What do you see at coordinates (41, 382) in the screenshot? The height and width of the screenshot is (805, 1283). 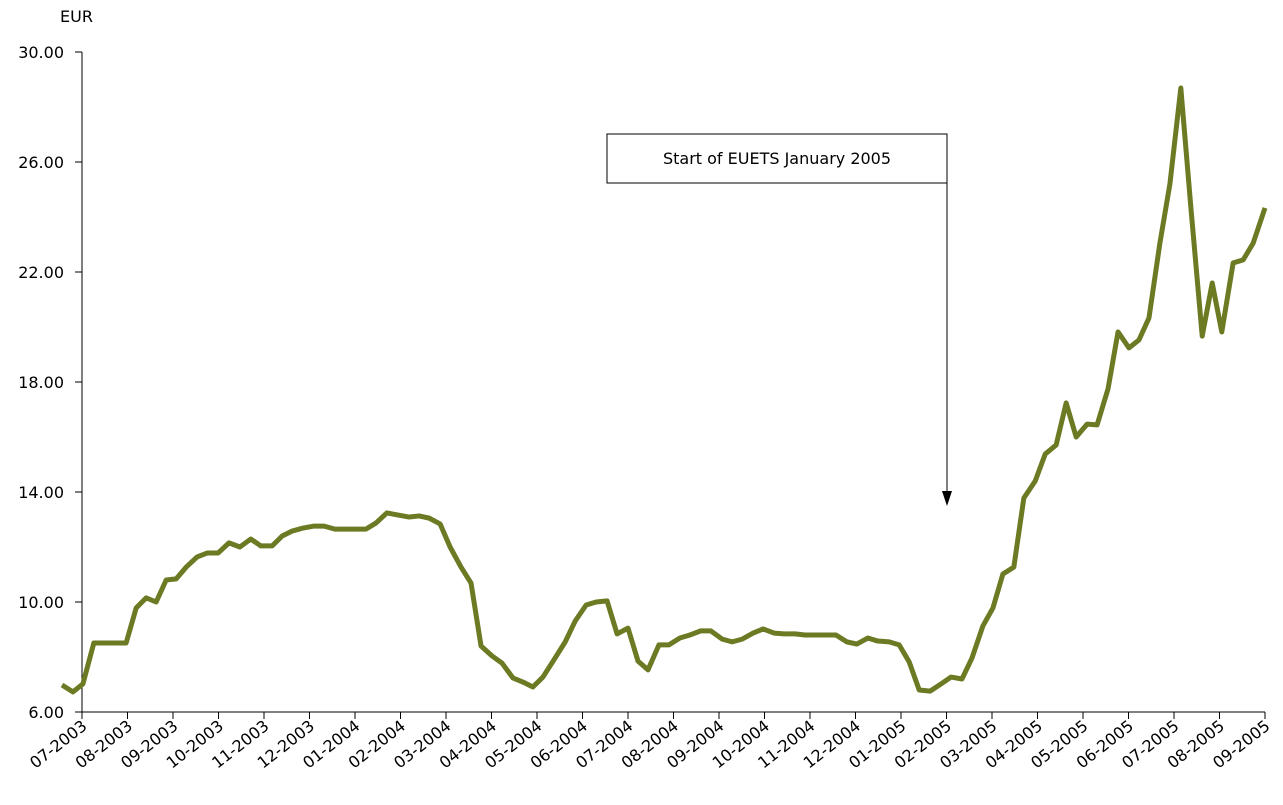 I see `y-tick-label: 18.00` at bounding box center [41, 382].